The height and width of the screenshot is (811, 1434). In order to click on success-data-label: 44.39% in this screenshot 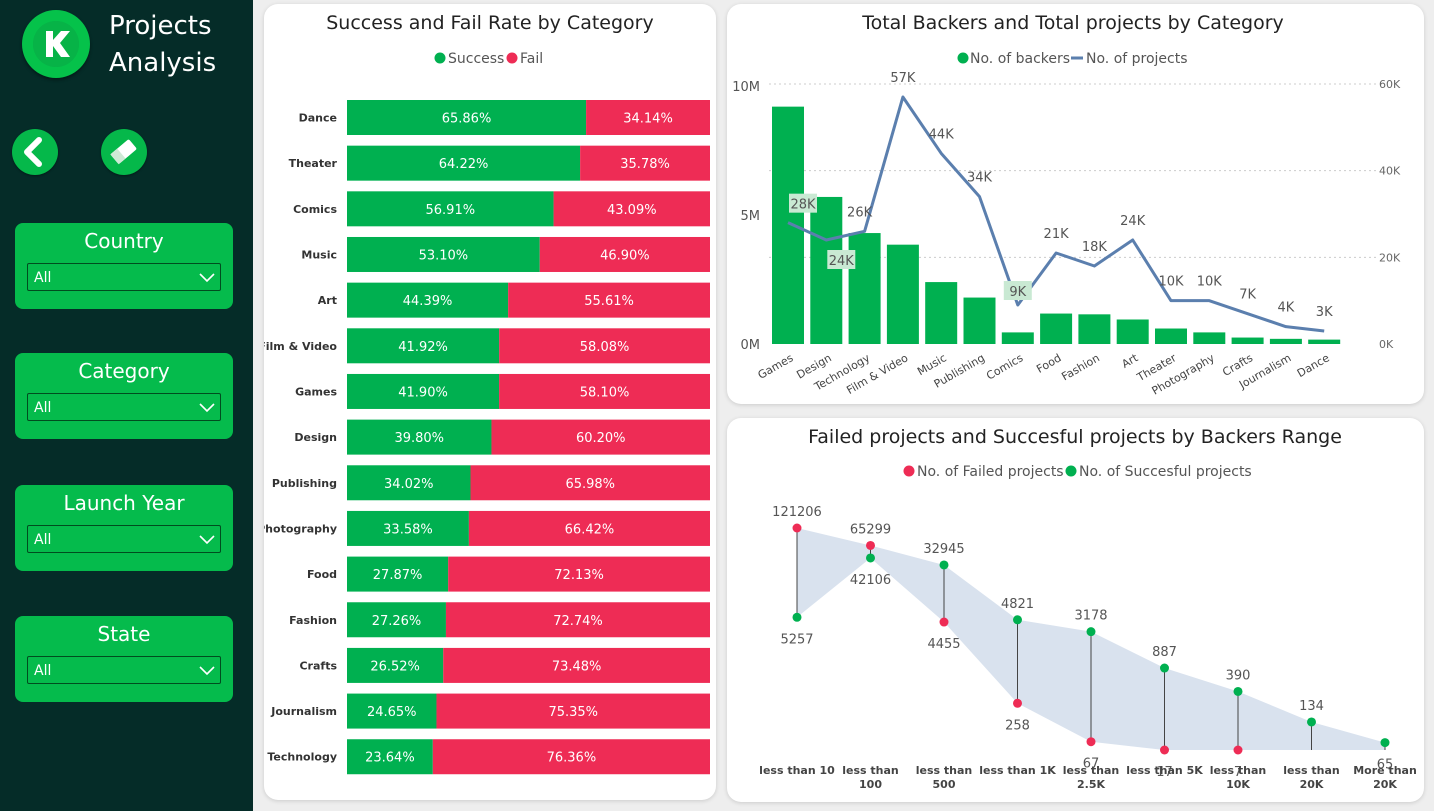, I will do `click(428, 301)`.